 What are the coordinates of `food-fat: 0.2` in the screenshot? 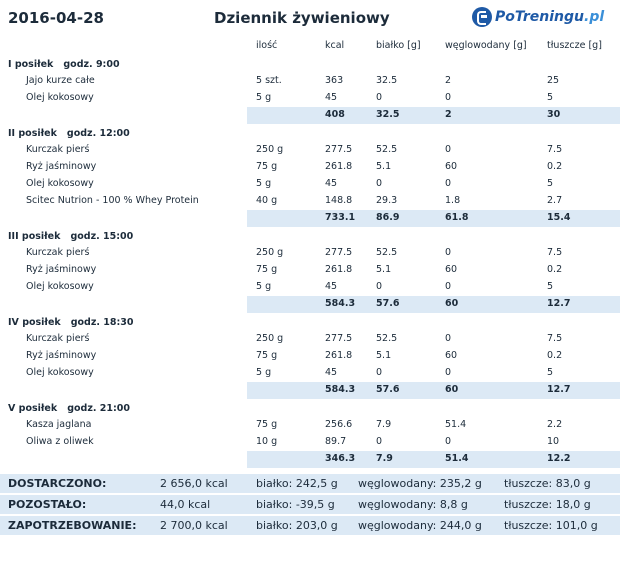 It's located at (555, 355).